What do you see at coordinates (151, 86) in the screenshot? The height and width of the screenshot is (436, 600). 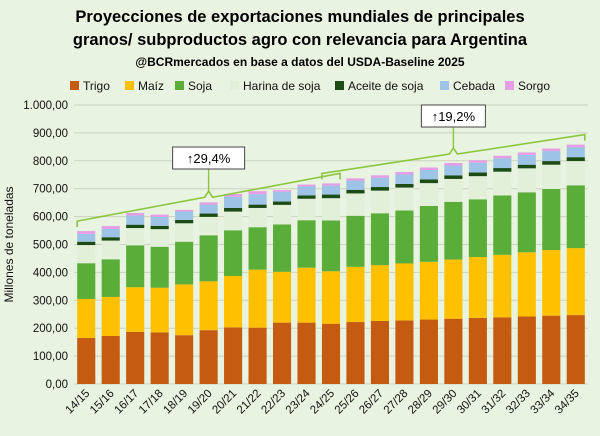 I see `legend-label-1: Maíz` at bounding box center [151, 86].